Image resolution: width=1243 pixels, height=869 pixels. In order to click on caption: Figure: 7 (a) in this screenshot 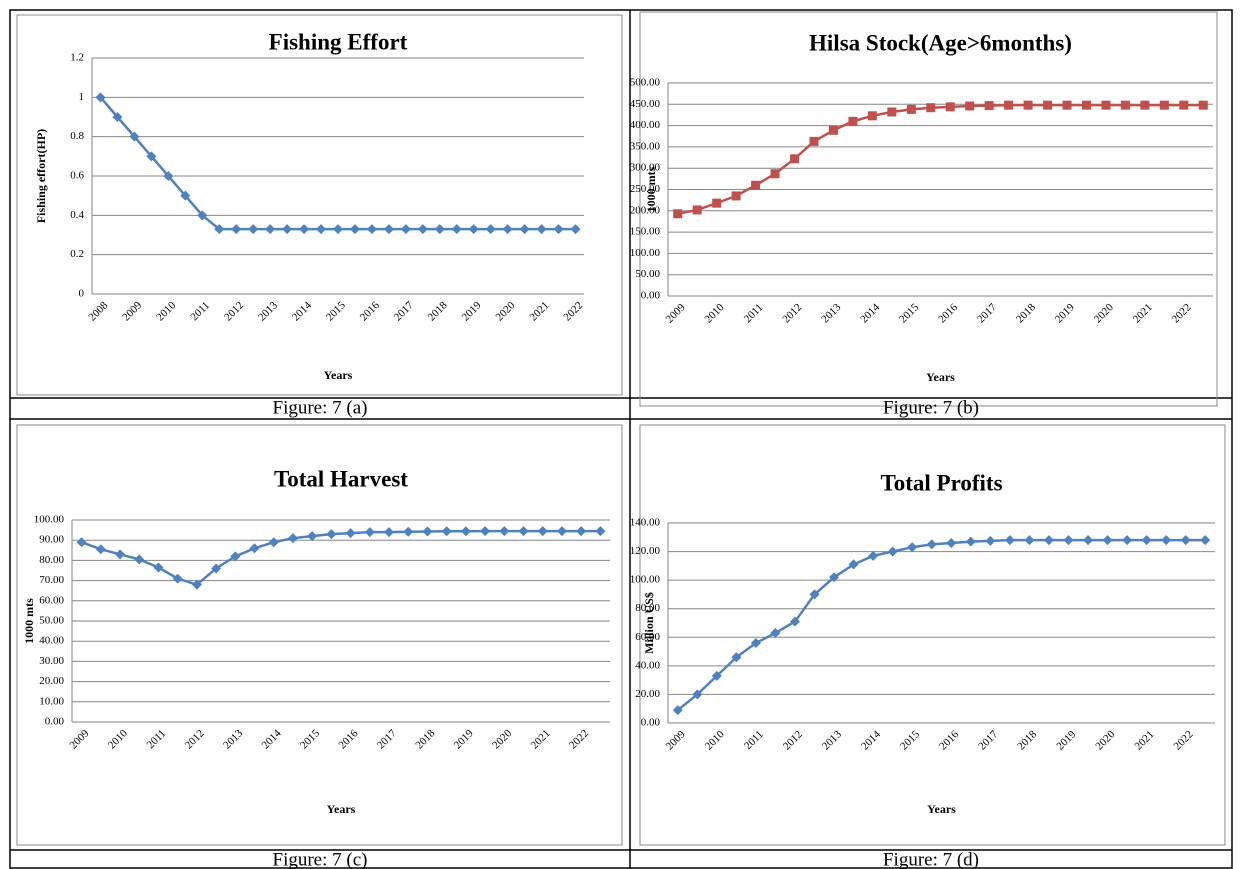, I will do `click(320, 407)`.